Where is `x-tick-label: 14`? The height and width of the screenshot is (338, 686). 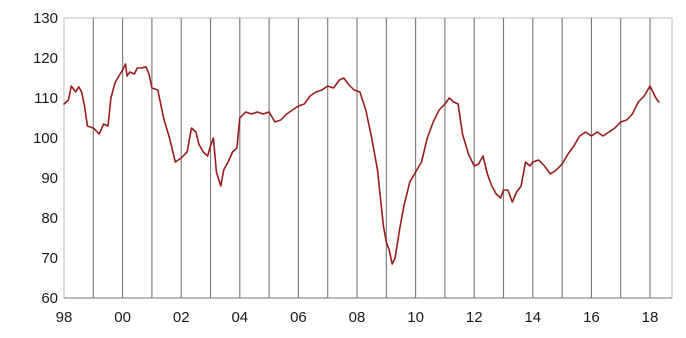 x-tick-label: 14 is located at coordinates (532, 317).